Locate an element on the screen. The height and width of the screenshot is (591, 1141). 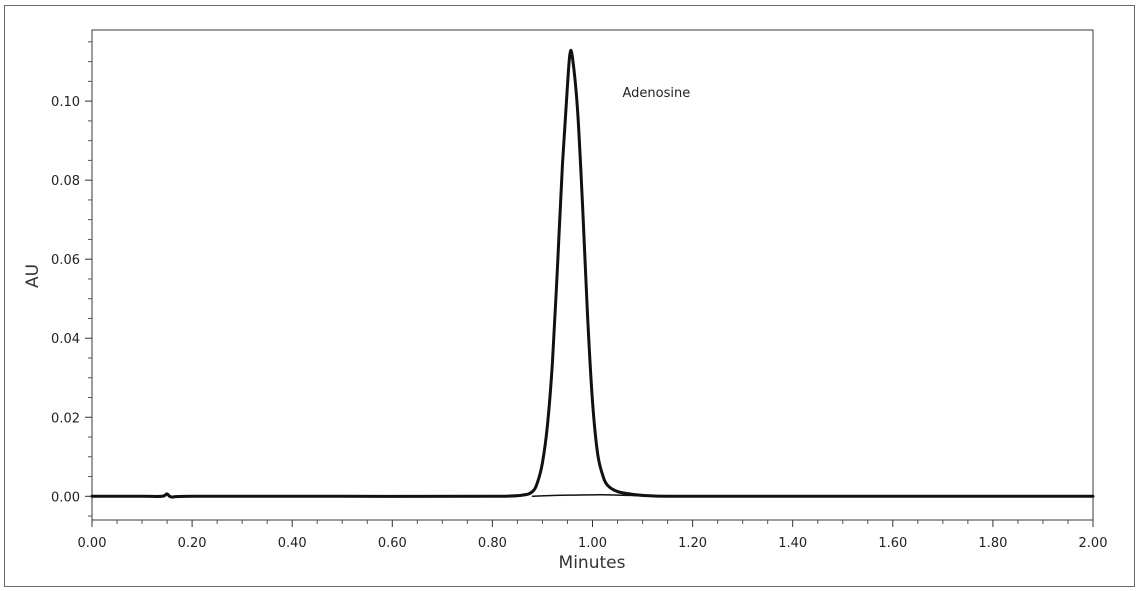
y-tick-label: 0.02 is located at coordinates (65, 418).